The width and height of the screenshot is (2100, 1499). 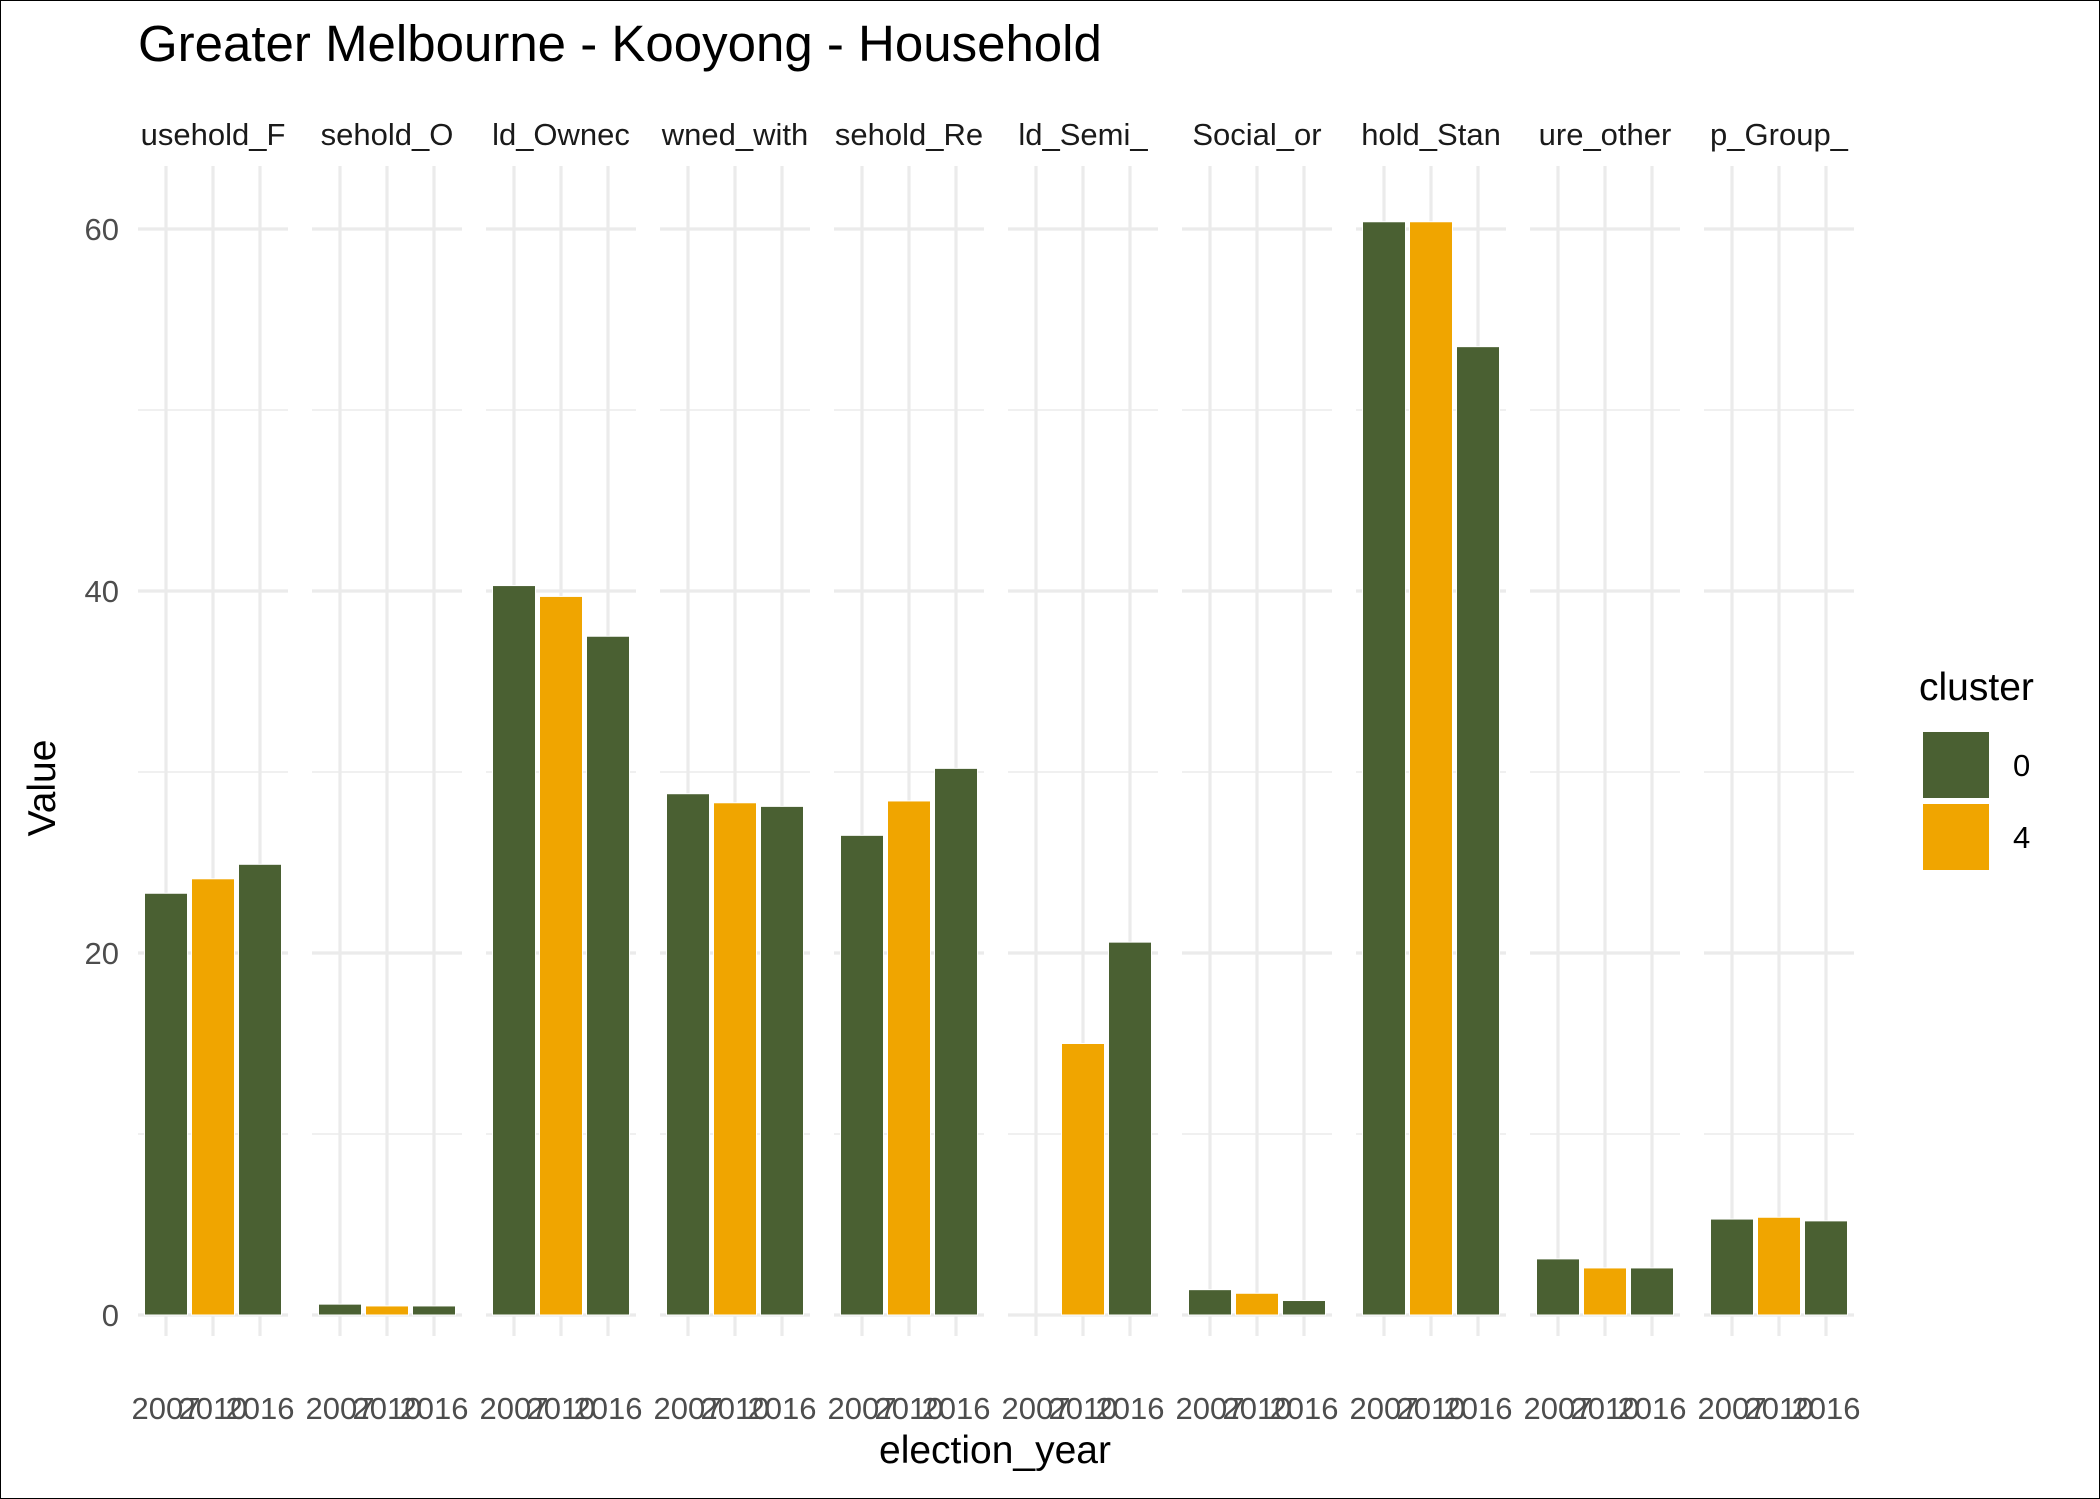 I want to click on legend-item: 0, so click(x=1976, y=765).